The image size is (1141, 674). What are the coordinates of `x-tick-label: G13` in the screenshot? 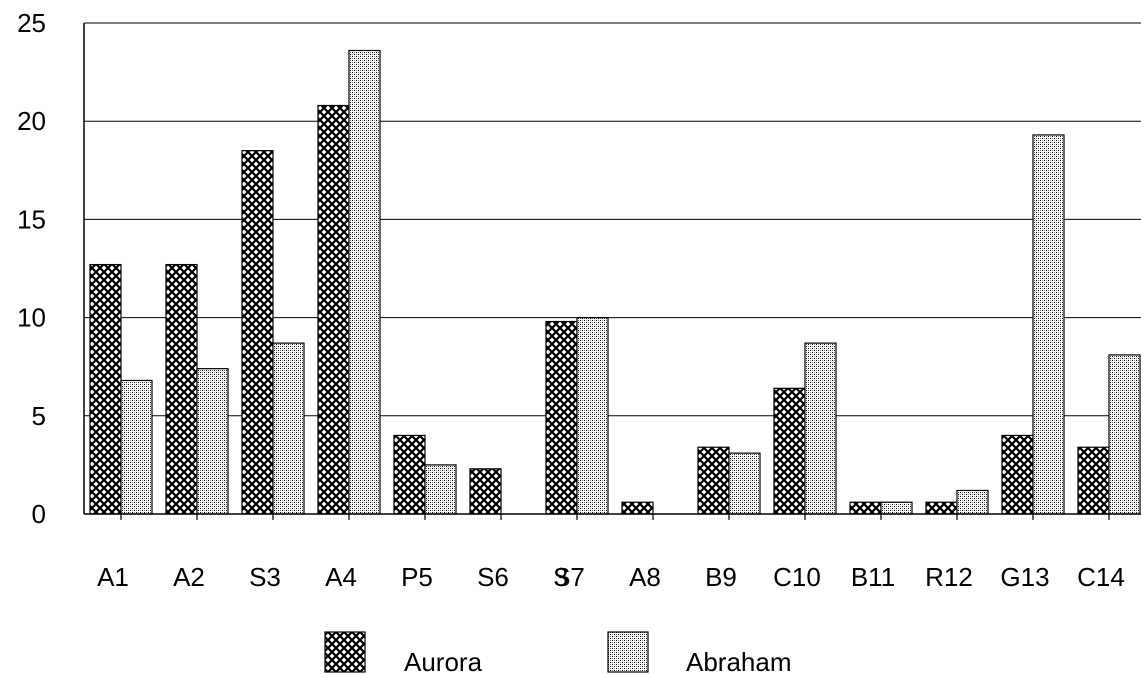 It's located at (1024, 577).